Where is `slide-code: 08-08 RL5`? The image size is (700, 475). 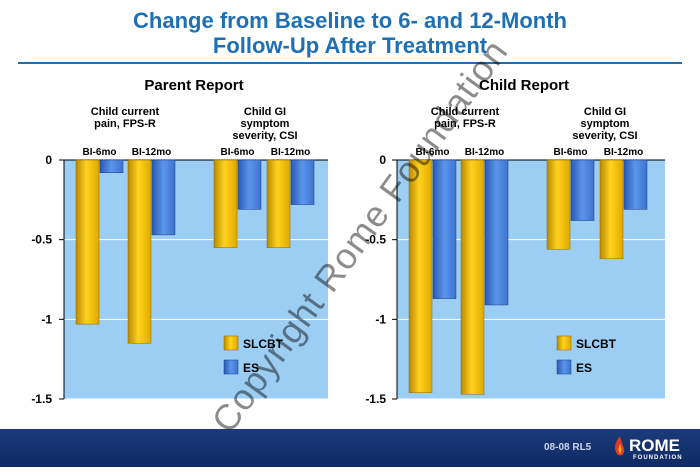
slide-code: 08-08 RL5 is located at coordinates (568, 447).